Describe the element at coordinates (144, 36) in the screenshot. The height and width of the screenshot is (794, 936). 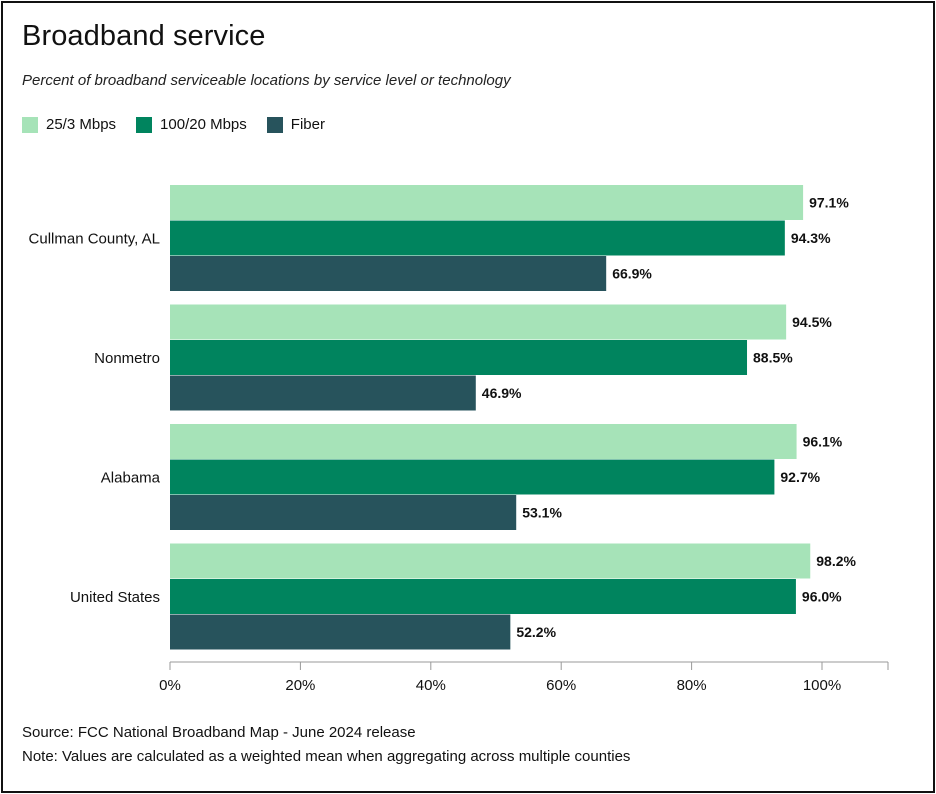
I see `chart-title: Broadband service` at that location.